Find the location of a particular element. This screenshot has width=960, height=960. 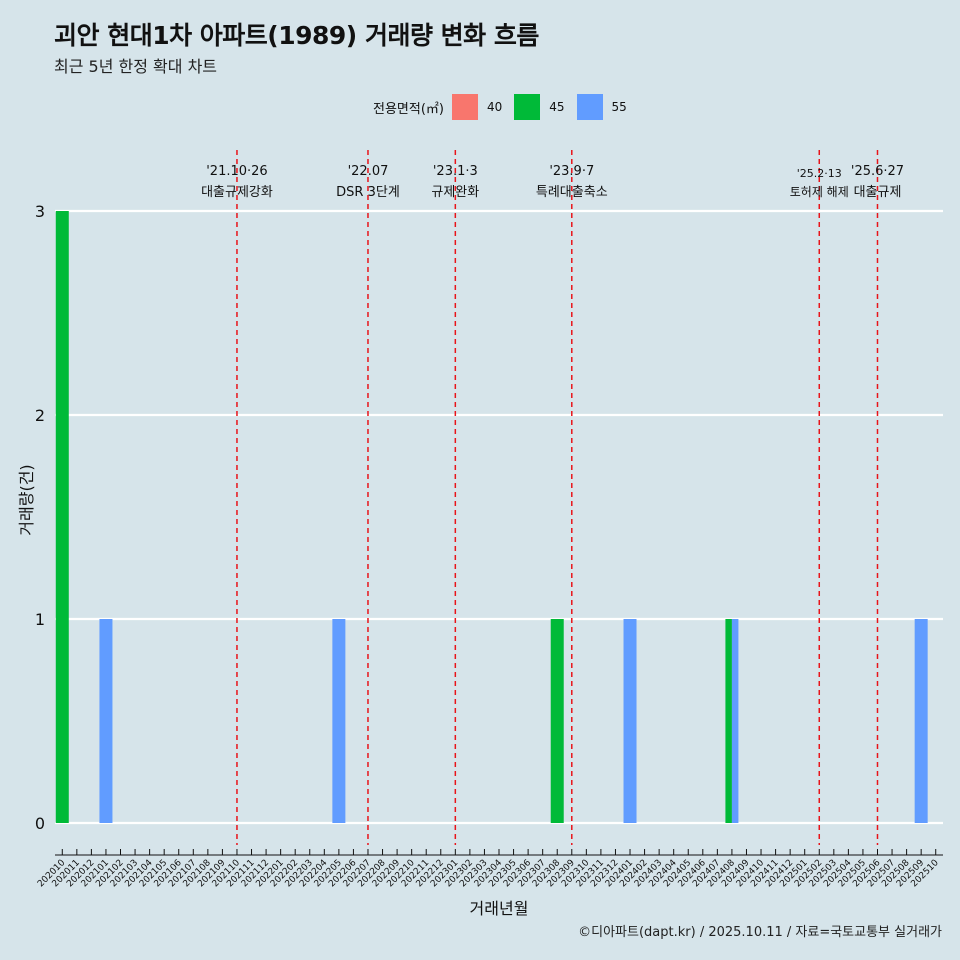

x-axis-title: 거래년월 is located at coordinates (499, 908).